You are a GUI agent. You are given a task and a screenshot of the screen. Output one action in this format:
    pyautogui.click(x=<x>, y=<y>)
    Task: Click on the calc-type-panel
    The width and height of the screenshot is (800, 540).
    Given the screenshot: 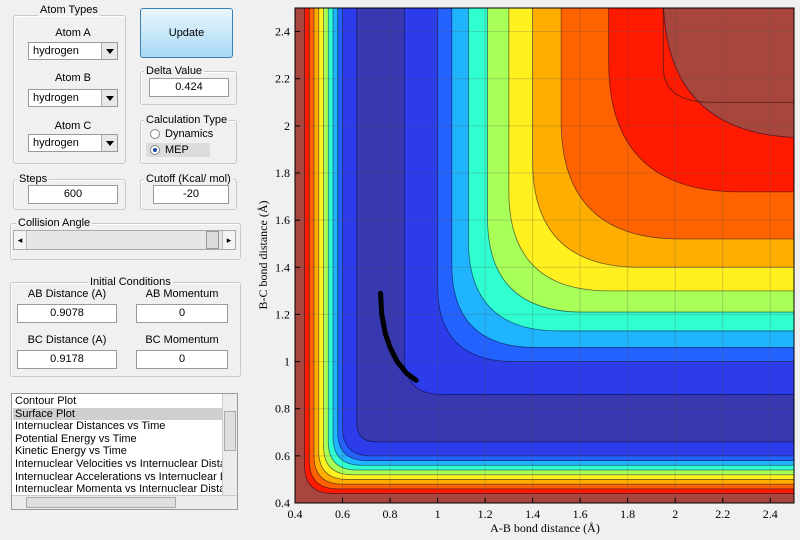 What is the action you would take?
    pyautogui.click(x=188, y=142)
    